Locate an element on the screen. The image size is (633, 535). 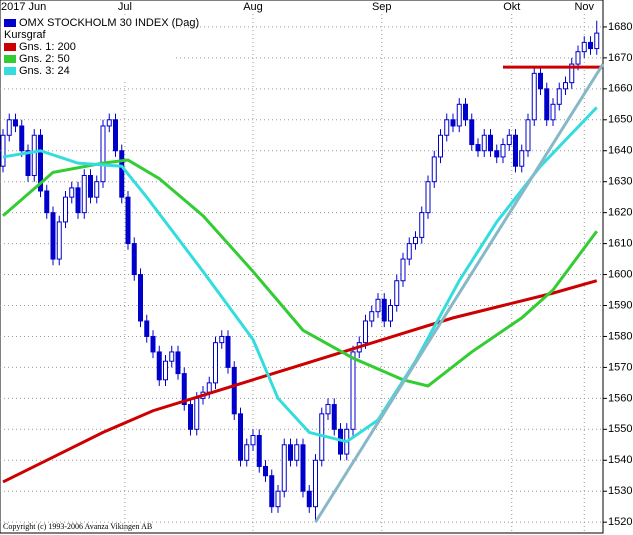
legend-label: Gns. 1: 200 is located at coordinates (47, 47).